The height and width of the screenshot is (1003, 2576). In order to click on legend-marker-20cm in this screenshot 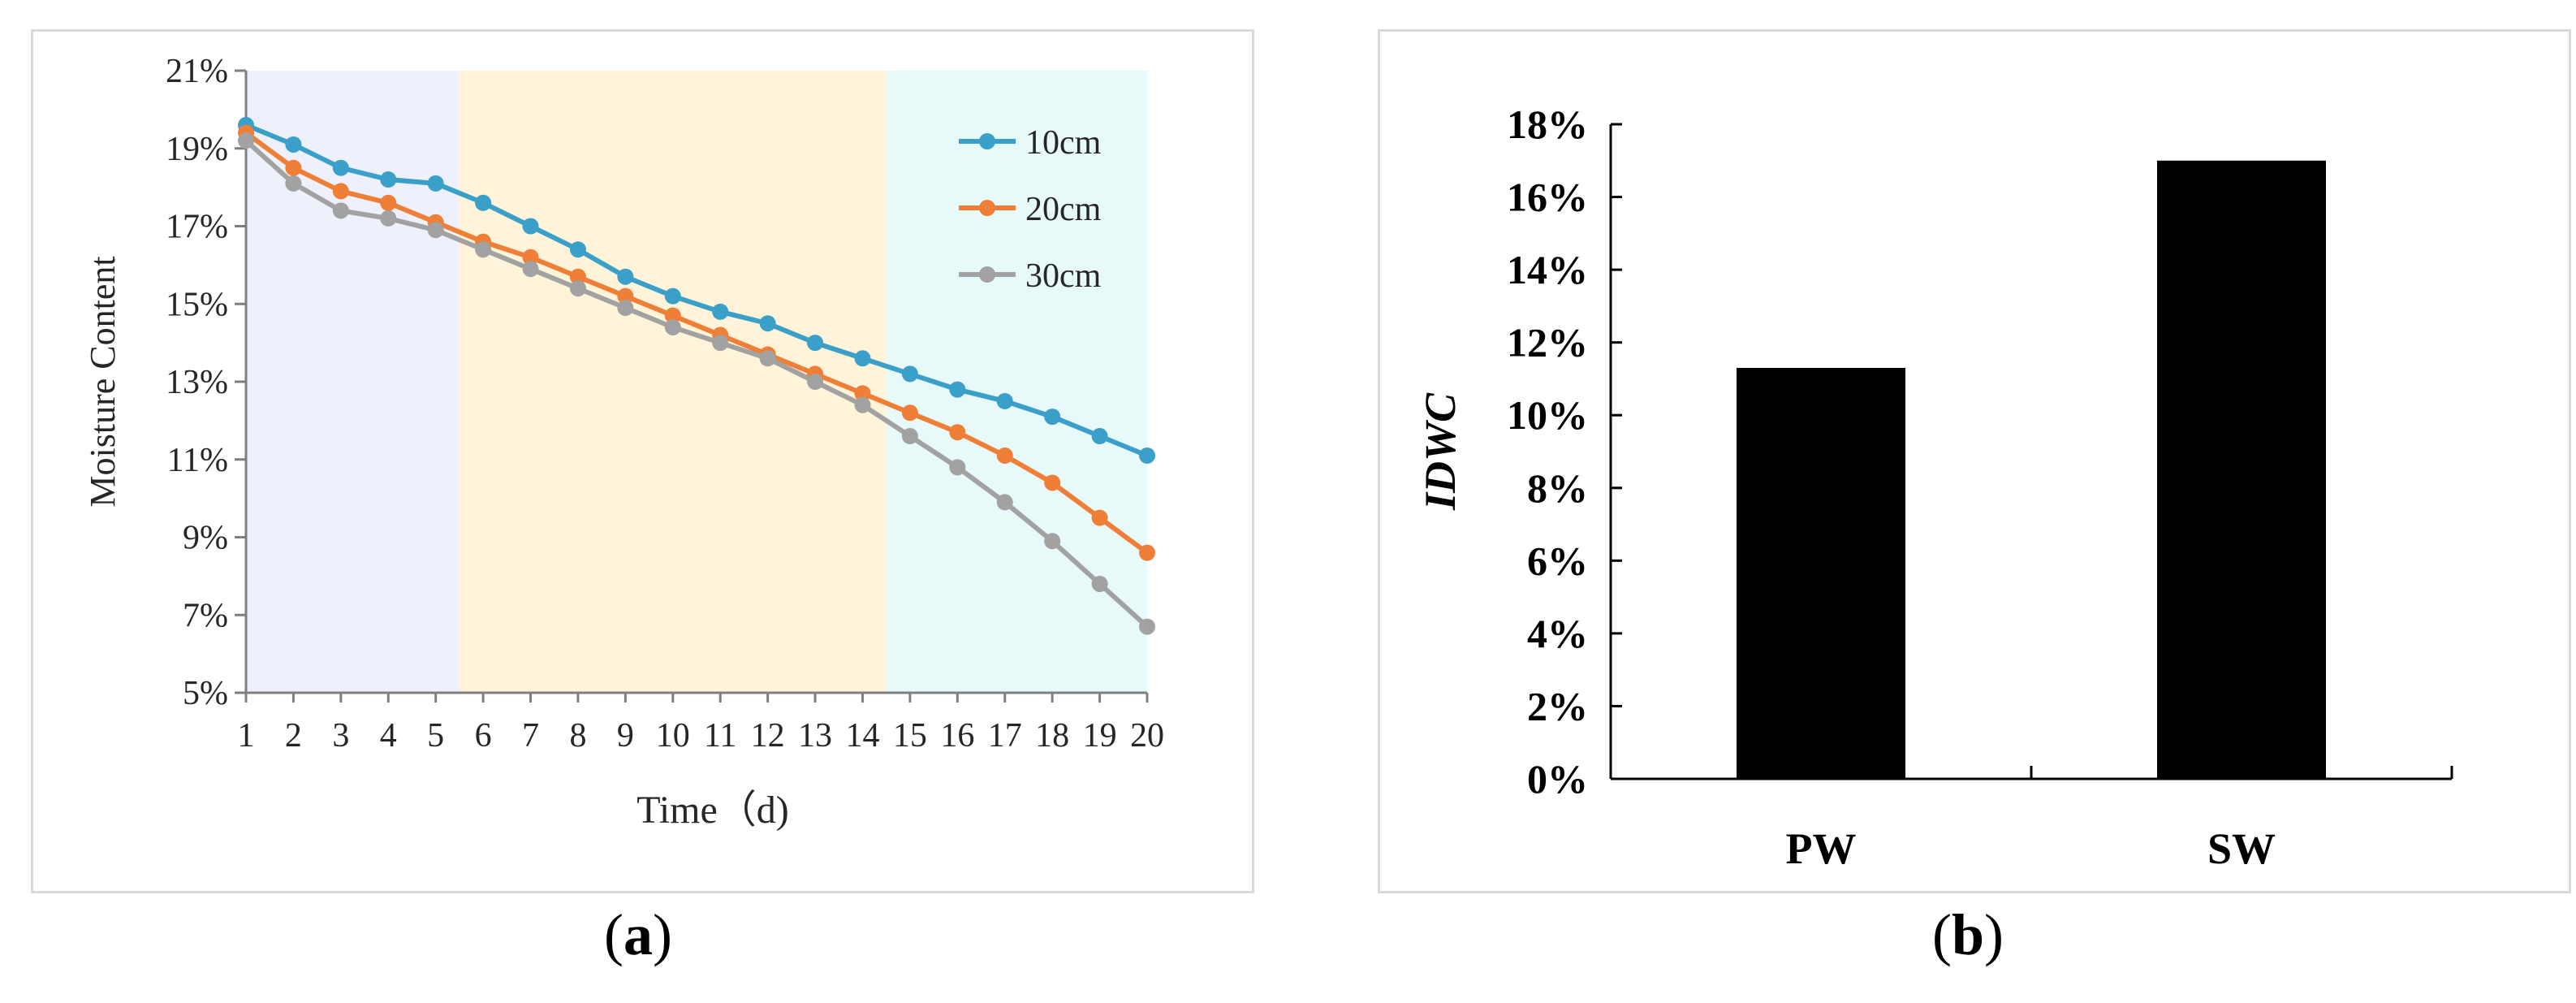, I will do `click(987, 208)`.